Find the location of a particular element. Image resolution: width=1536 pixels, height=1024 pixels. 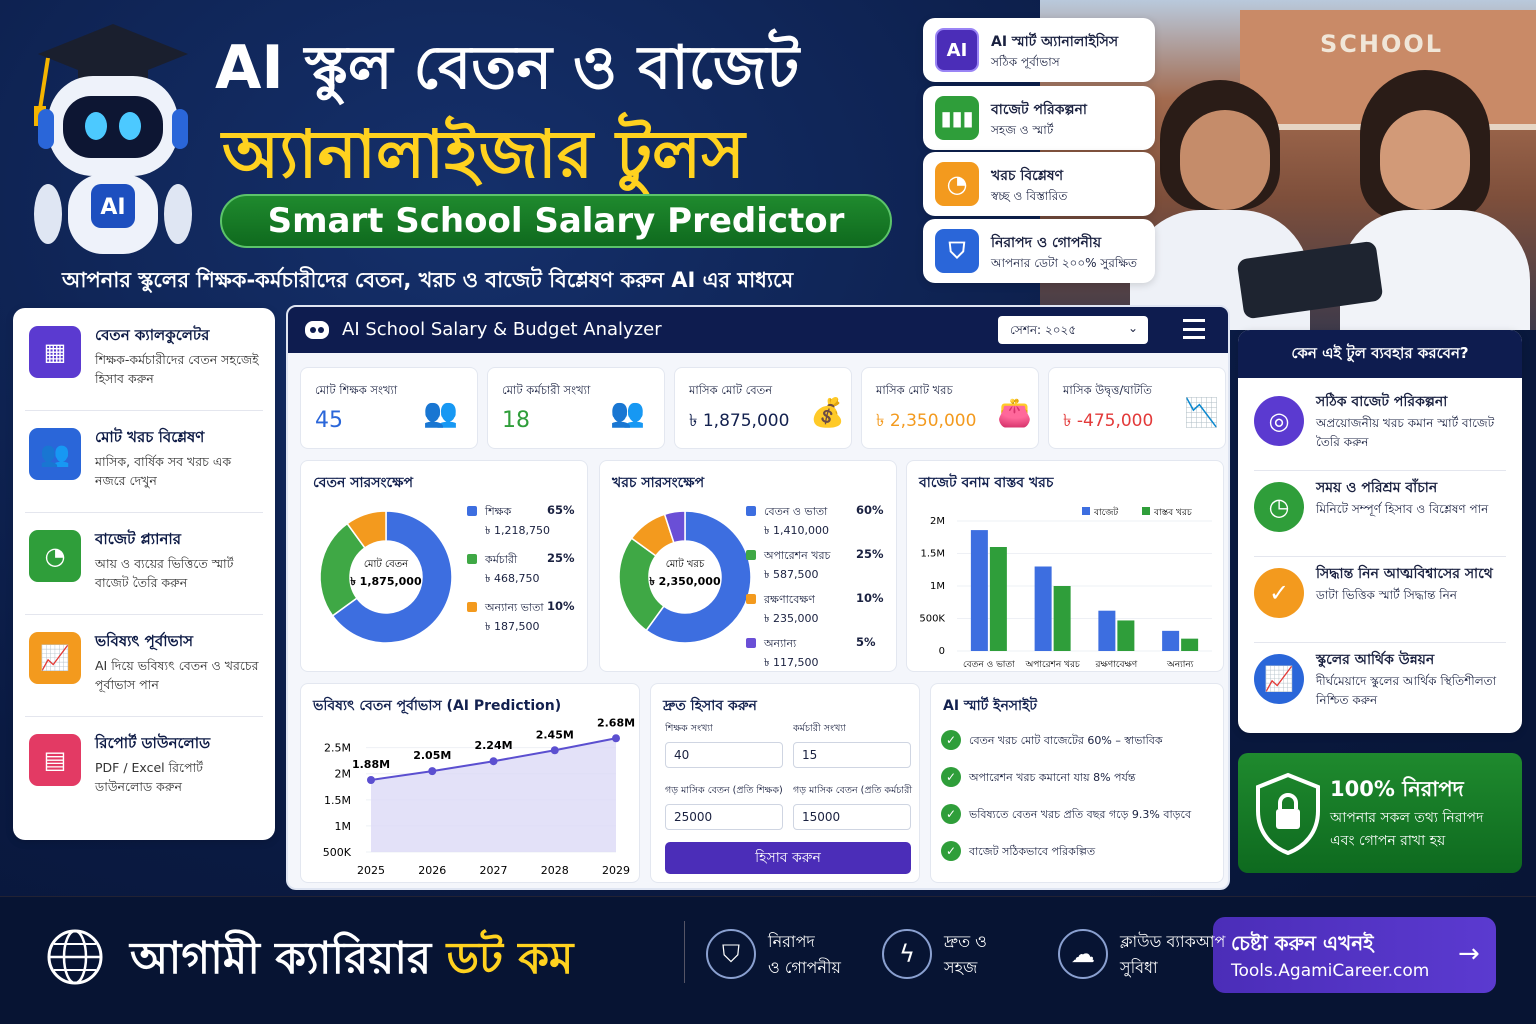

point is located at coordinates (493, 761).